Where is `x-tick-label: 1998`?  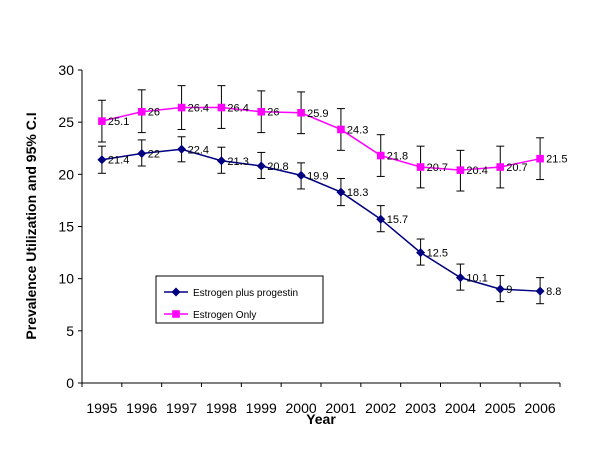
x-tick-label: 1998 is located at coordinates (221, 408).